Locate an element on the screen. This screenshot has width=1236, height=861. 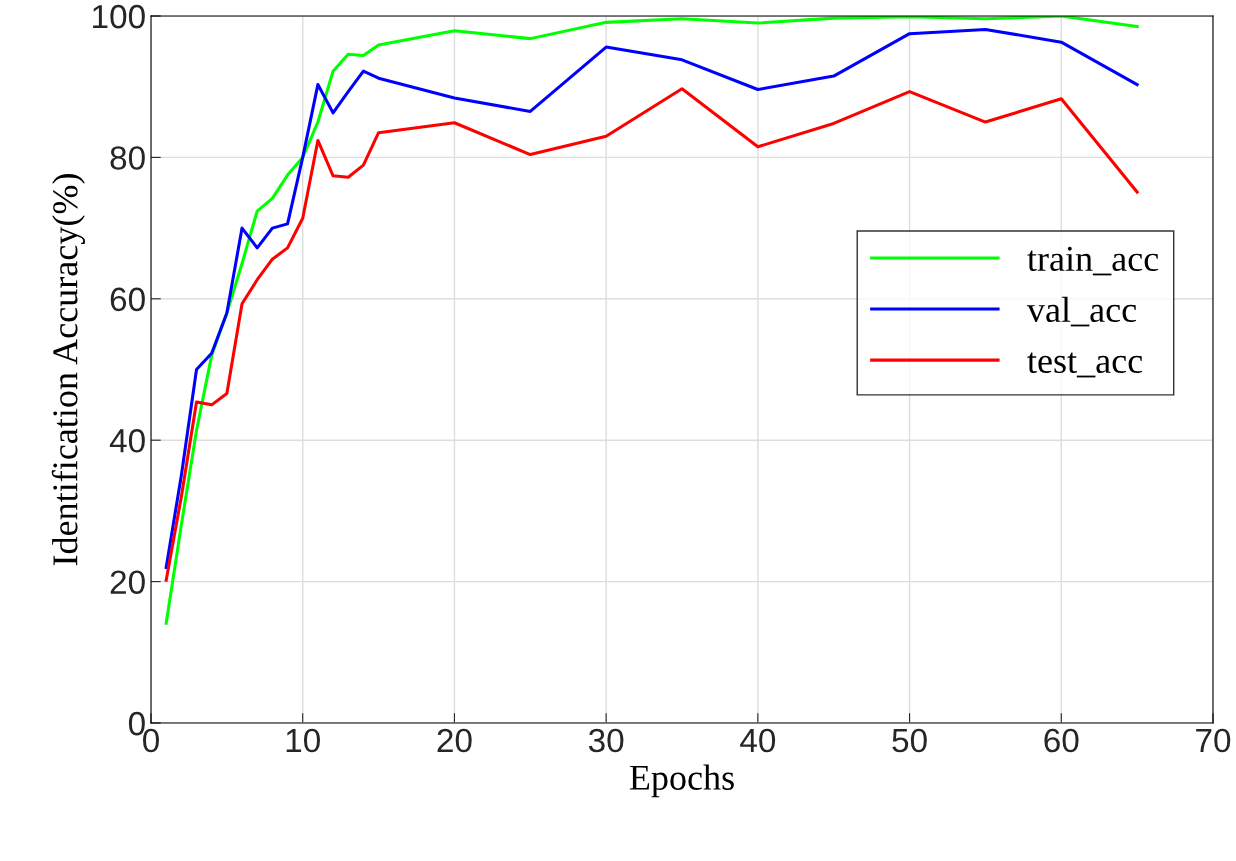
legend-label: test_acc is located at coordinates (1085, 365).